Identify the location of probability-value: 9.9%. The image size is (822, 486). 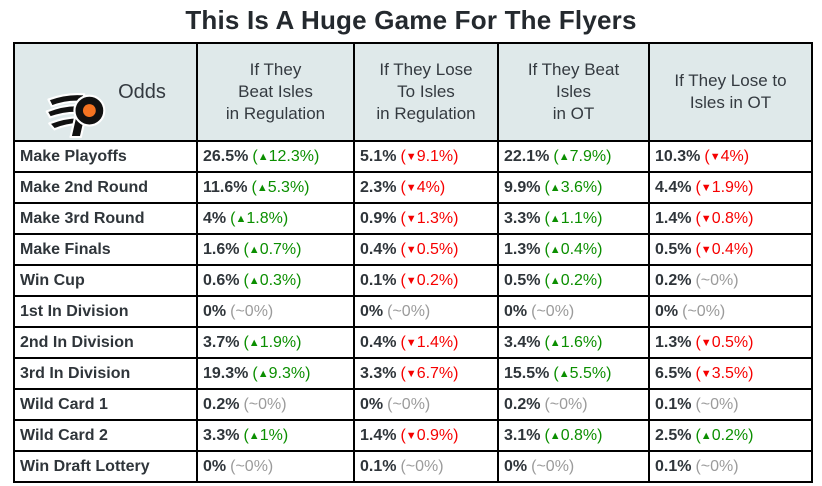
(522, 187).